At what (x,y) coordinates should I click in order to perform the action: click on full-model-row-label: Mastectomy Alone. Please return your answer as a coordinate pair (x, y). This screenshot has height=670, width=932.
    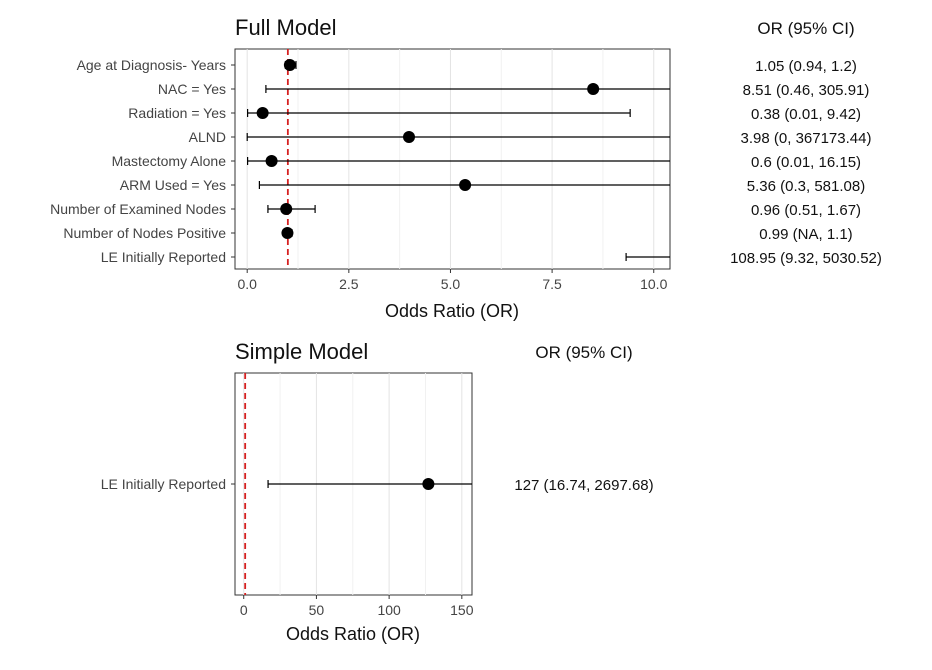
    Looking at the image, I should click on (169, 161).